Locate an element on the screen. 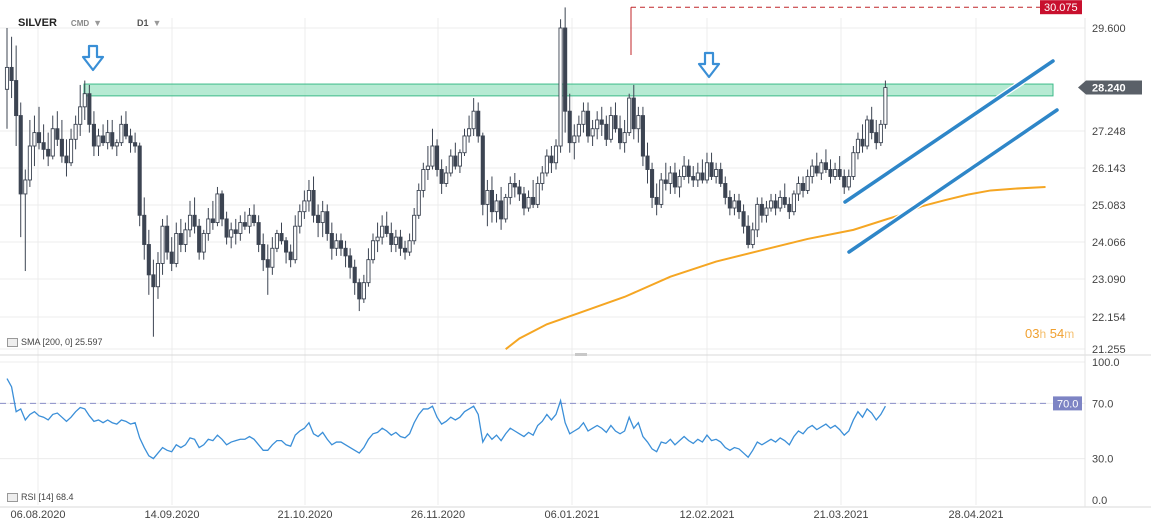 The image size is (1151, 529). symbol-dropdown-icon: ▼ is located at coordinates (98, 23).